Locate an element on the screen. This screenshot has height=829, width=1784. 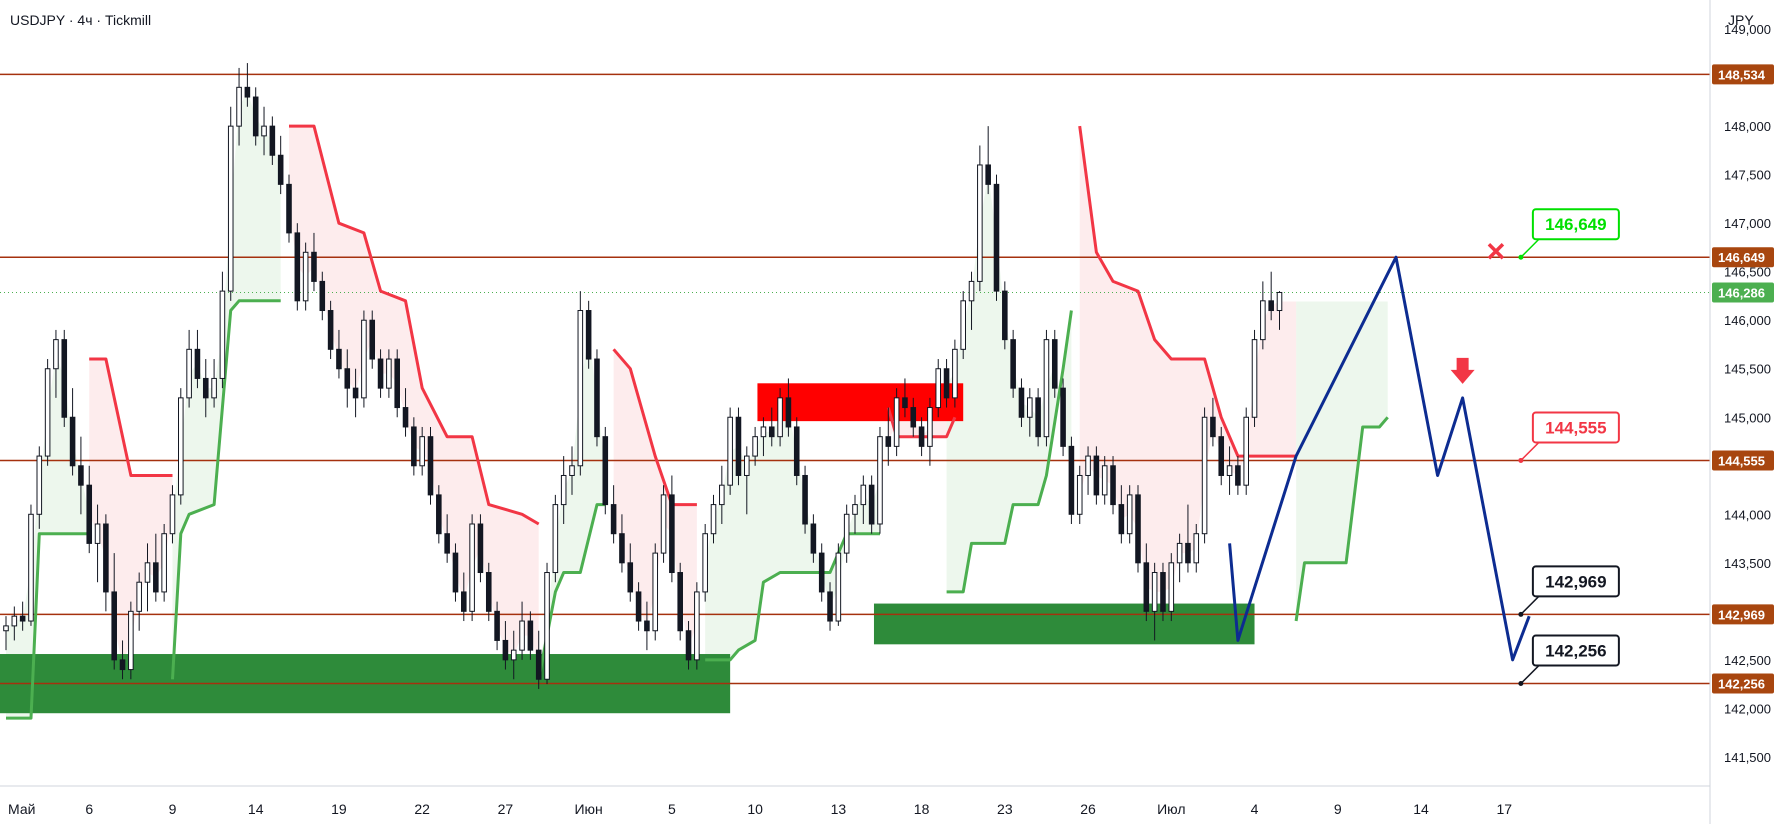
y-tick-label: 149,000 is located at coordinates (1747, 29).